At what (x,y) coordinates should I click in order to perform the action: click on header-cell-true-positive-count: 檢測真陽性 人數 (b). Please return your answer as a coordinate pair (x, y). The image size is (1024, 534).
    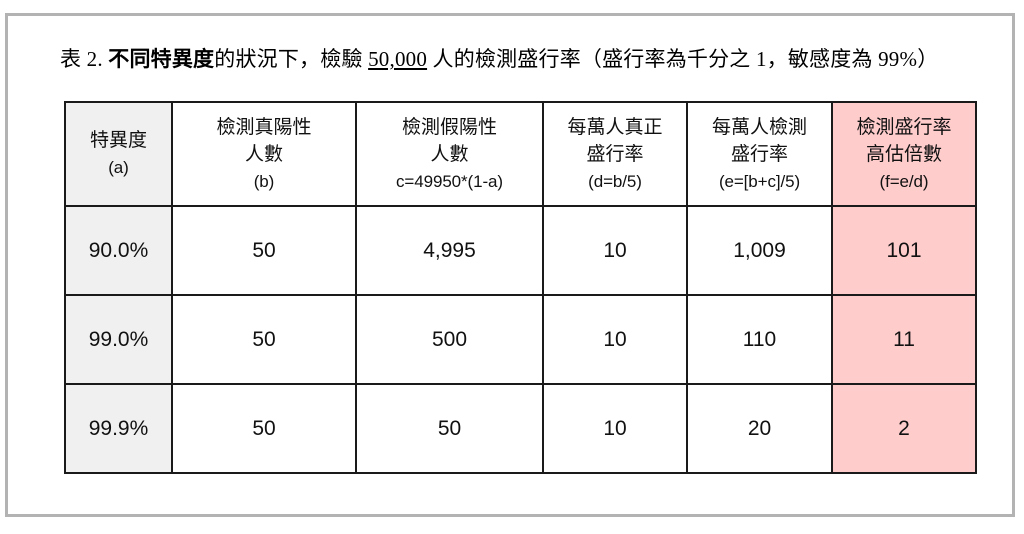
    Looking at the image, I should click on (264, 154).